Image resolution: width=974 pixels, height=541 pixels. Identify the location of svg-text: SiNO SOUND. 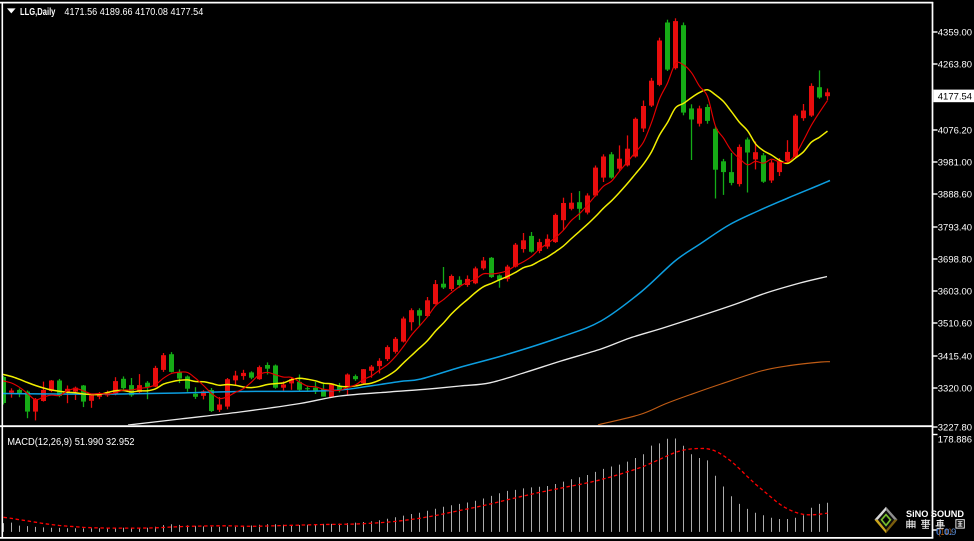
(935, 514).